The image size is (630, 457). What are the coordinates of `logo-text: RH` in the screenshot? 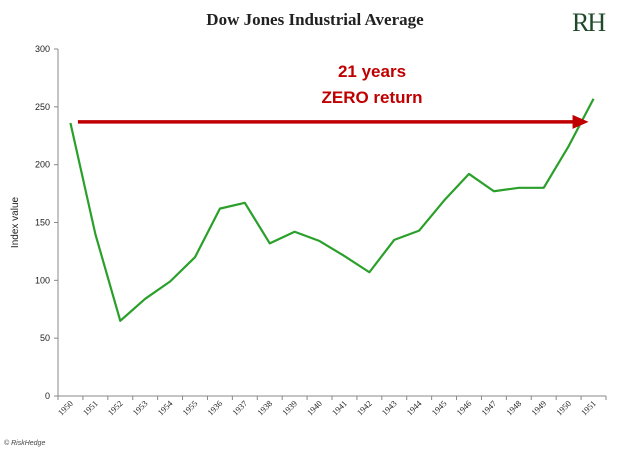 It's located at (589, 22).